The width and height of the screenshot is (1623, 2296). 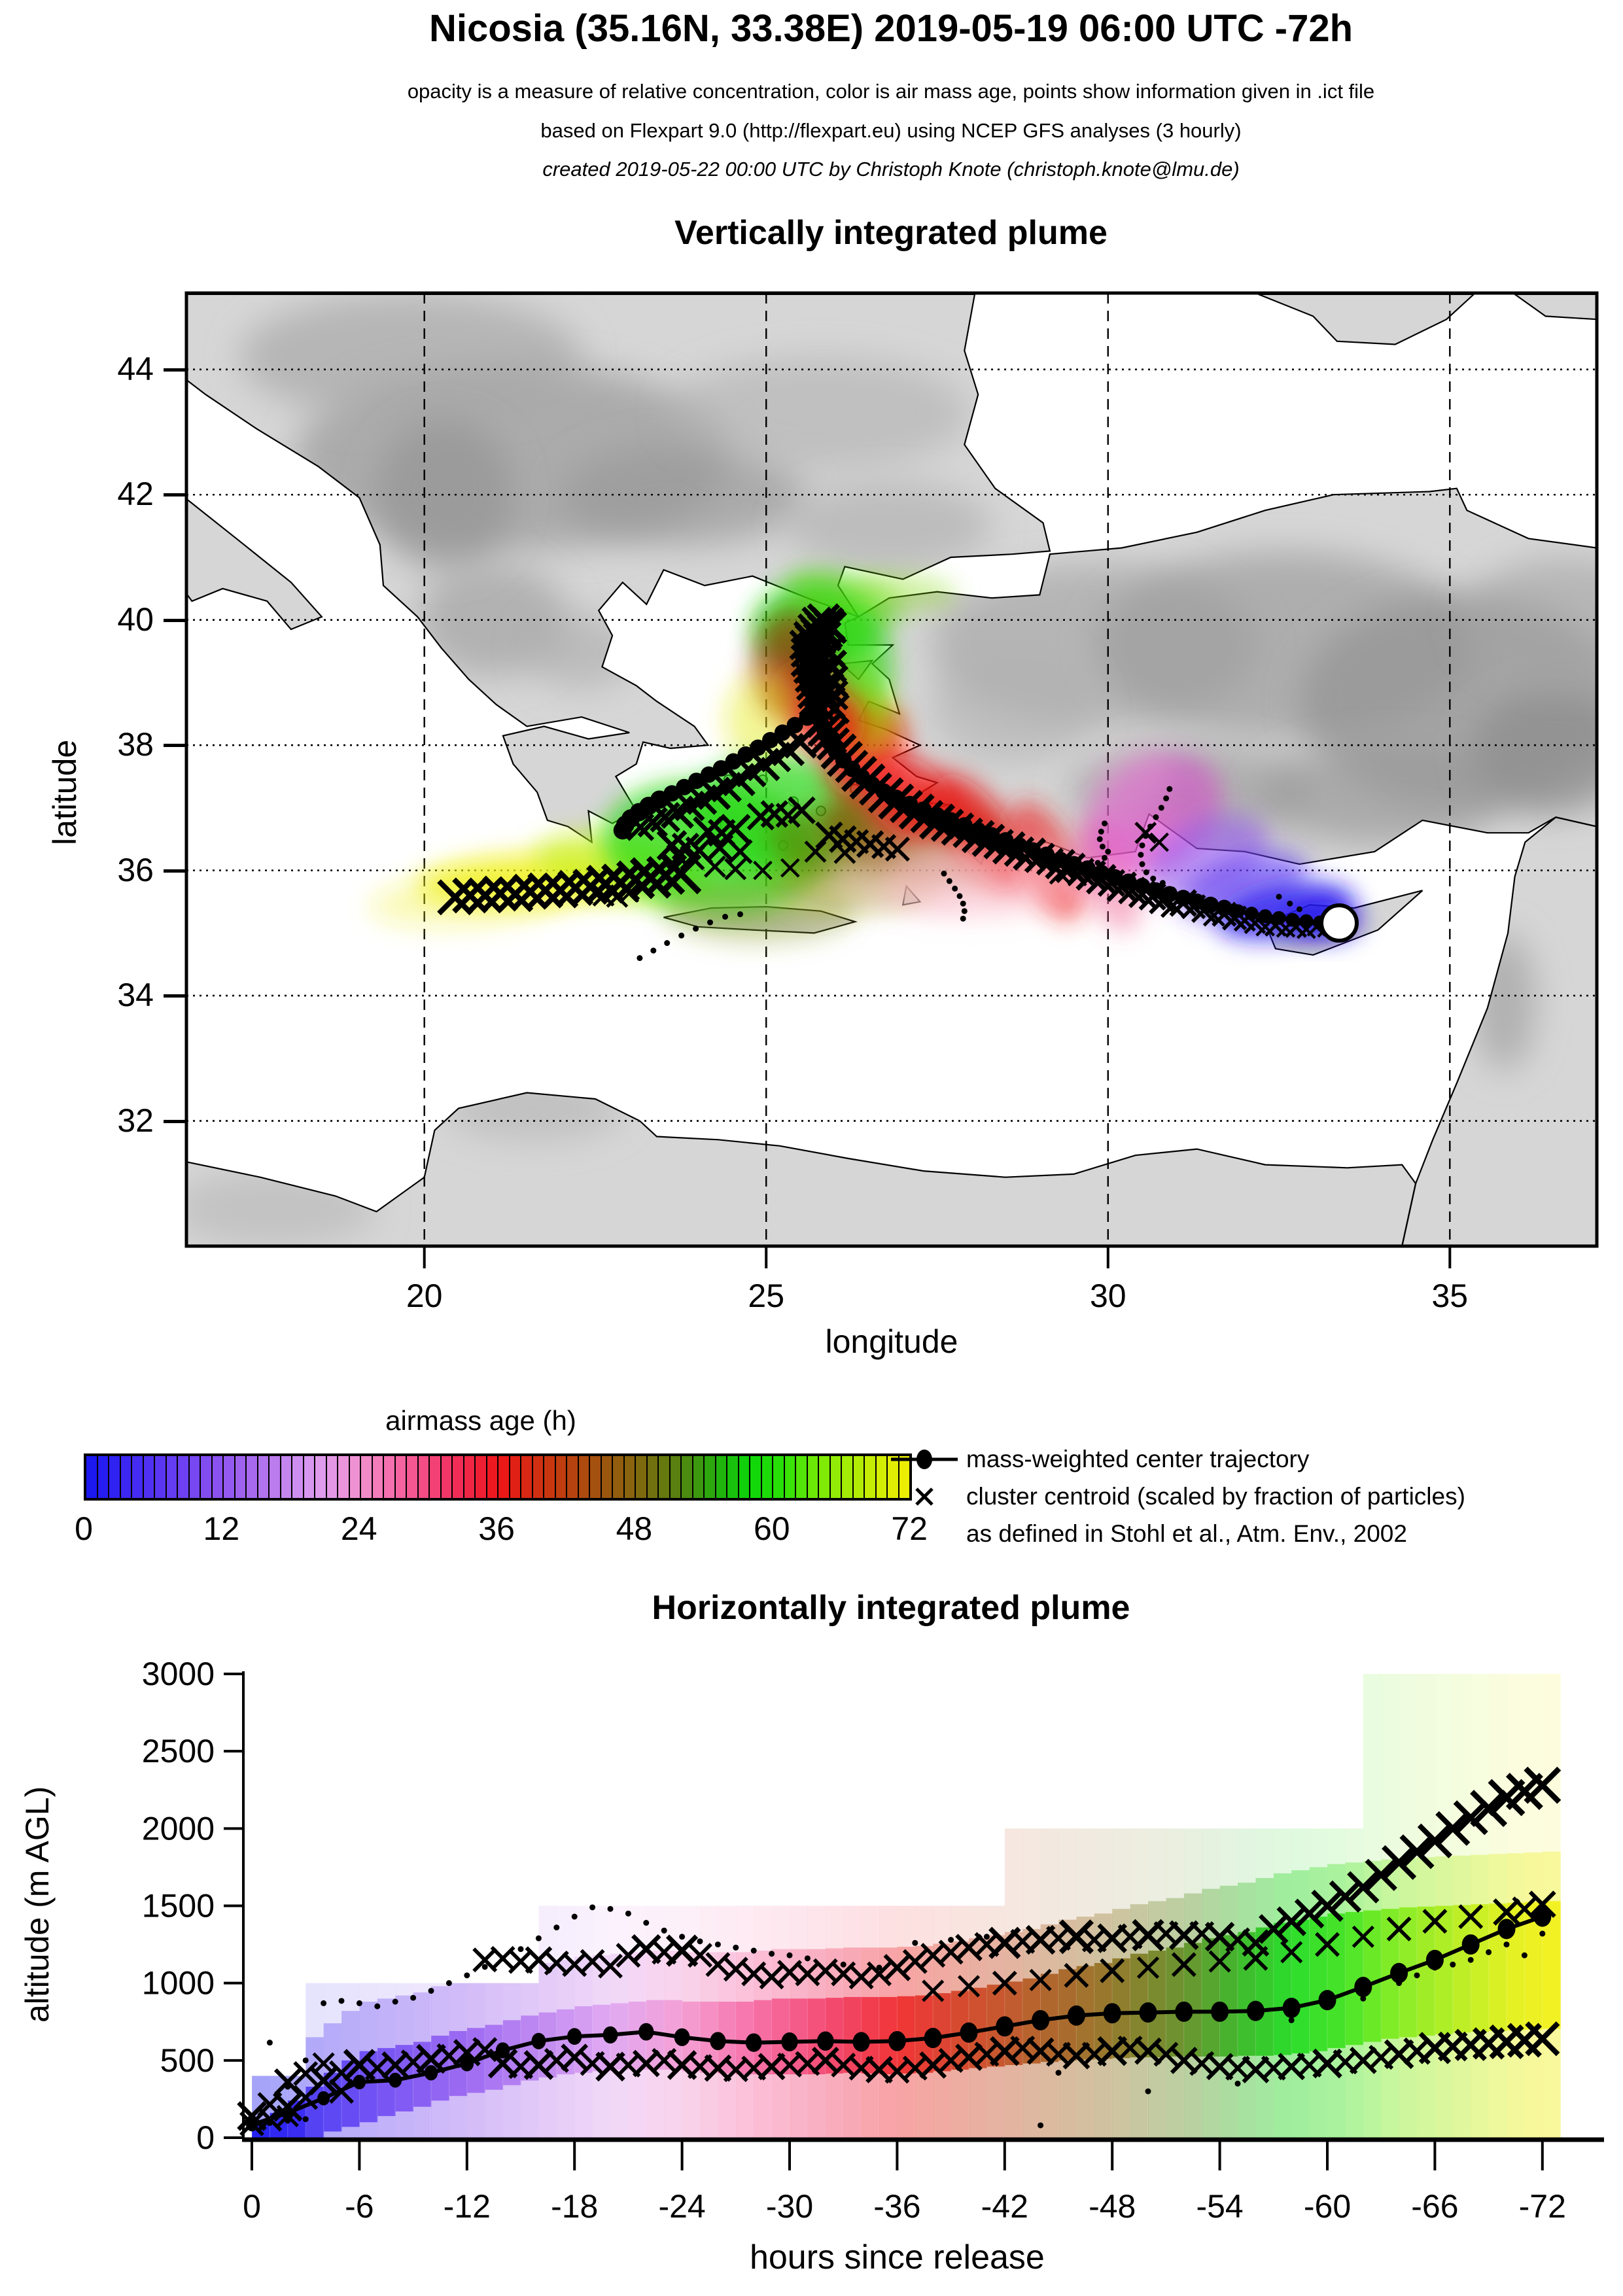 I want to click on svg-text: -12, so click(x=467, y=2206).